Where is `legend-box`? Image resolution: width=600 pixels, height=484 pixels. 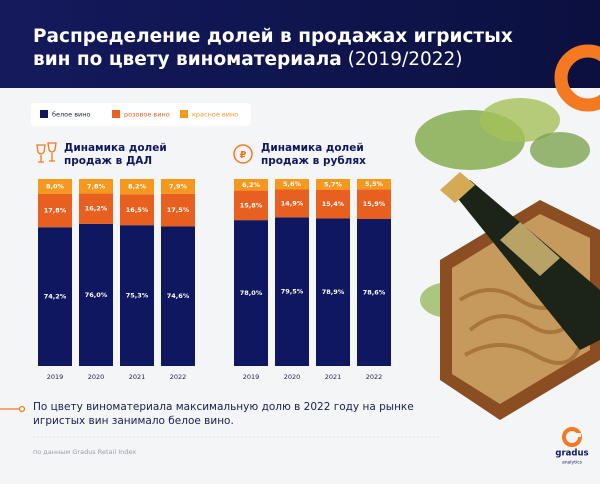 legend-box is located at coordinates (141, 114).